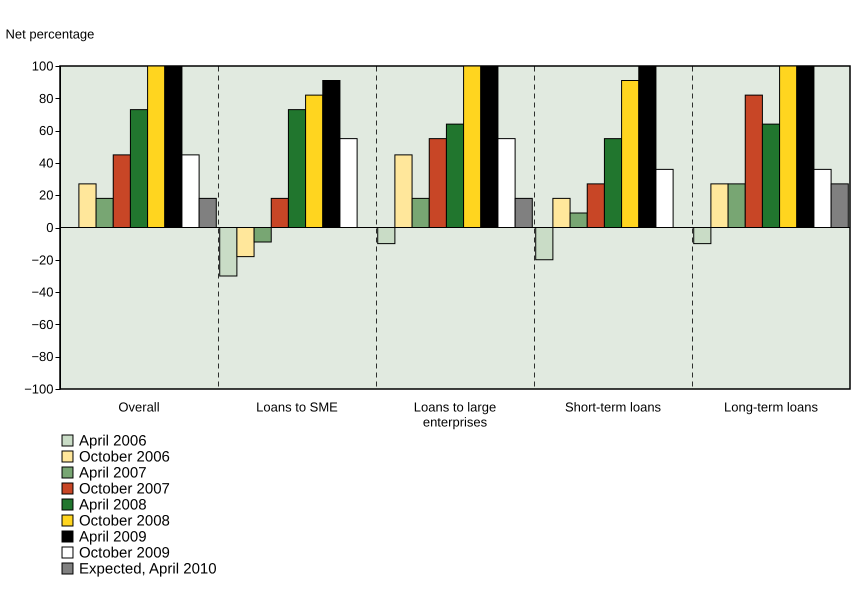  Describe the element at coordinates (42, 292) in the screenshot. I see `y-tick-label: −40` at that location.